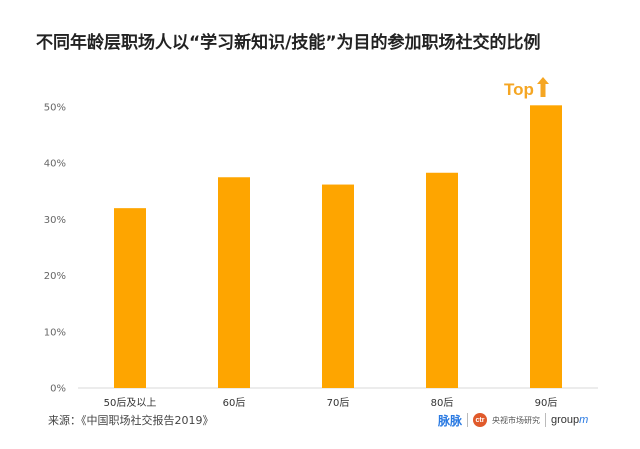 This screenshot has height=449, width=640. What do you see at coordinates (55, 108) in the screenshot?
I see `y-tick-label: 50%` at bounding box center [55, 108].